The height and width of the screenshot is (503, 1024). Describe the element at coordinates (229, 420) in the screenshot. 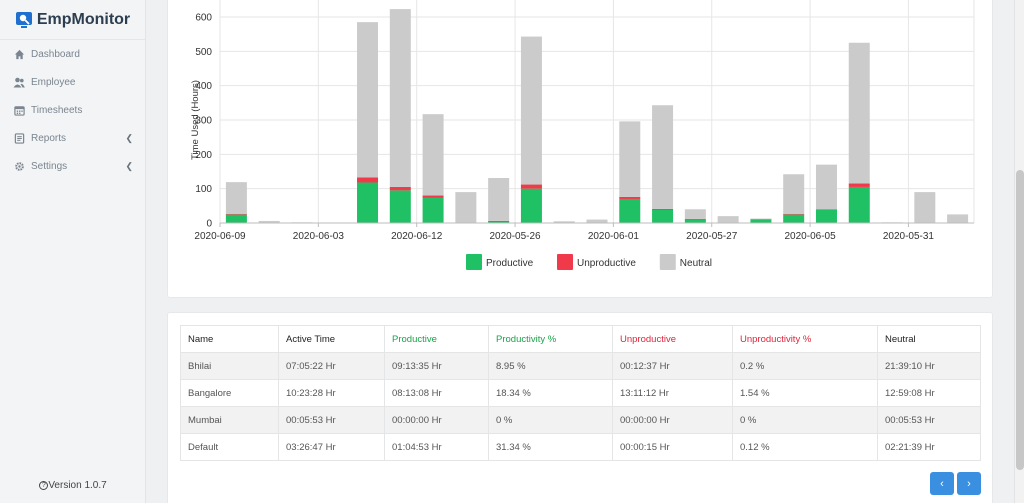

I see `cell-name: Mumbai` at that location.